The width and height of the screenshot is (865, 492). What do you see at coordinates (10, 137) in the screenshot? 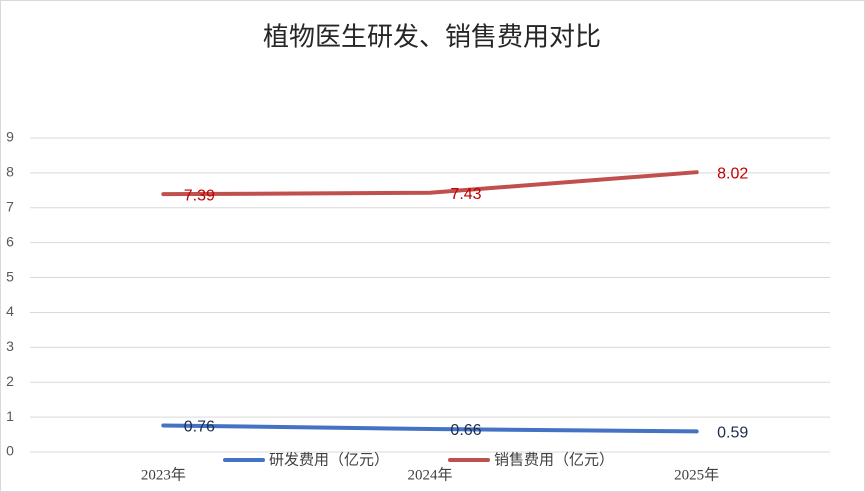
I see `y-tick-label: 9` at bounding box center [10, 137].